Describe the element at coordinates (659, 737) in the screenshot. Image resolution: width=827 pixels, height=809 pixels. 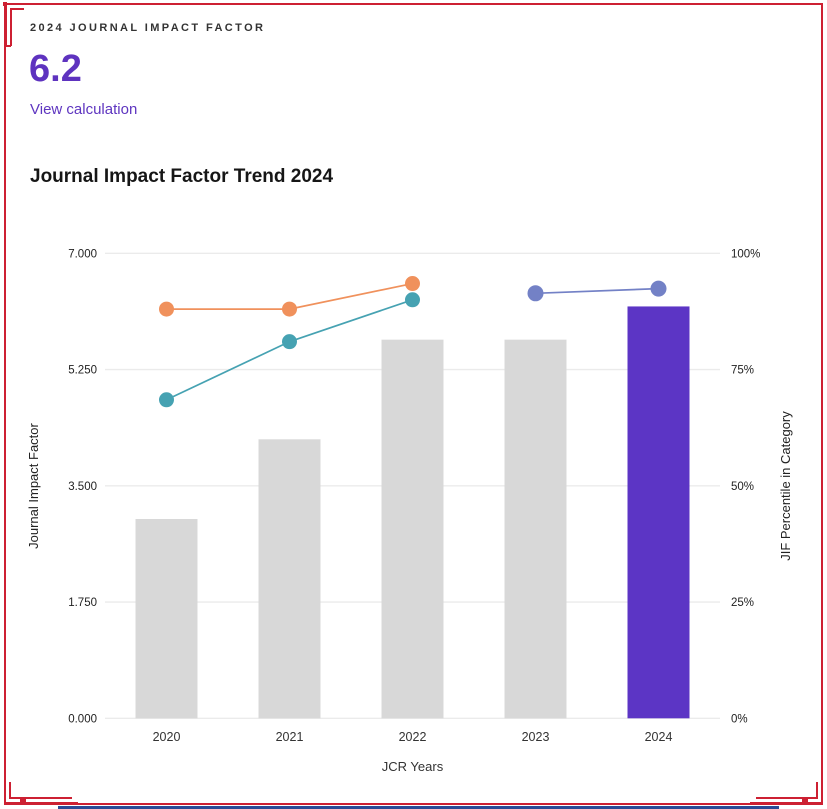
I see `x-axis-tick-2024: 2024` at that location.